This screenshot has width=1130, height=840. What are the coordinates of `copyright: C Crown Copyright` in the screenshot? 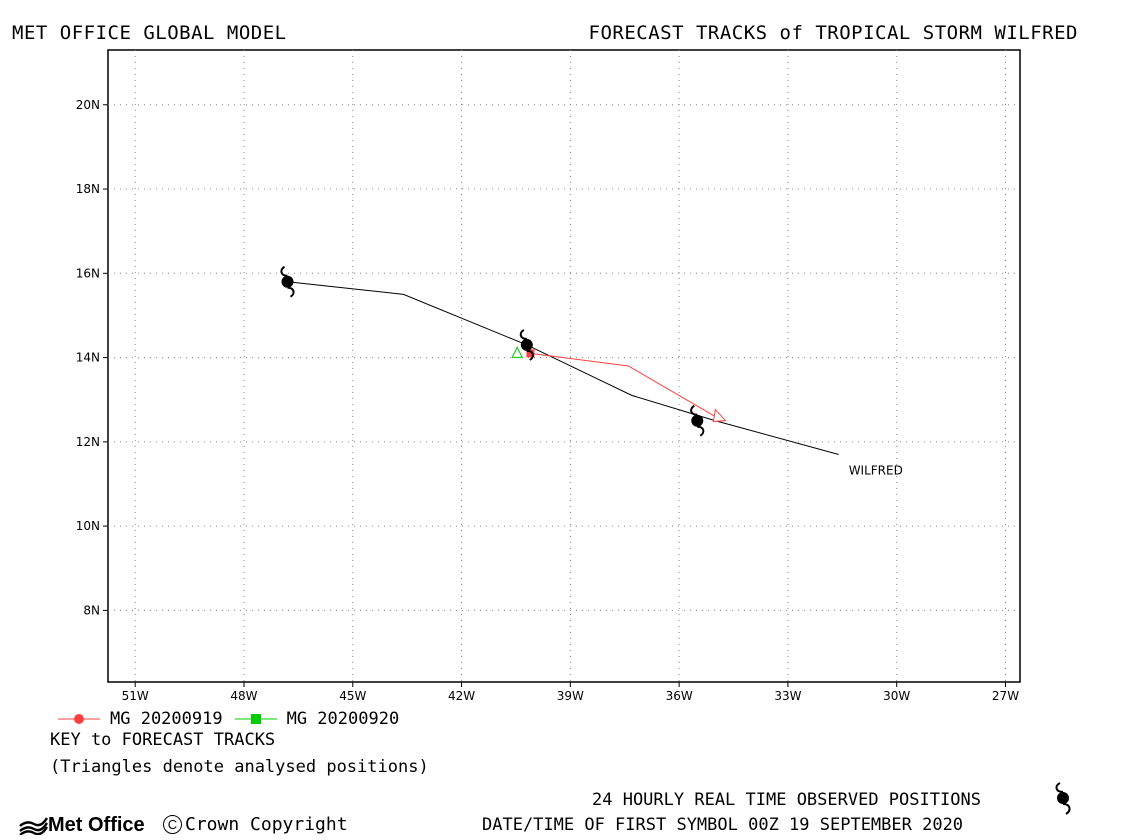 It's located at (255, 824).